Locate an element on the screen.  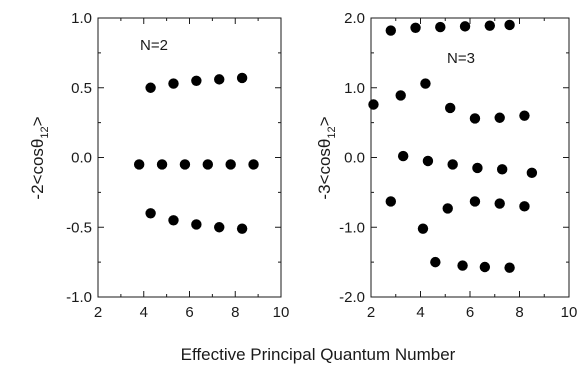
y-tick-label: 0.5 is located at coordinates (81, 88).